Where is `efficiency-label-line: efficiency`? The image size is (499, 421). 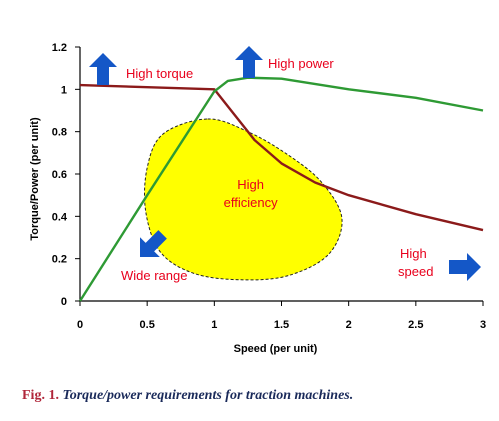 efficiency-label-line: efficiency is located at coordinates (251, 202).